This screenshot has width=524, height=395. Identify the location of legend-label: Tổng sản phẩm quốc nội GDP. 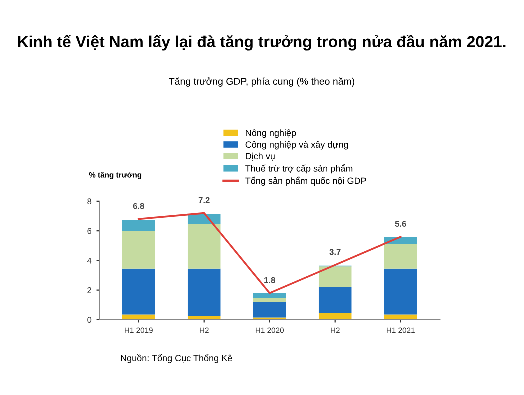
(306, 181).